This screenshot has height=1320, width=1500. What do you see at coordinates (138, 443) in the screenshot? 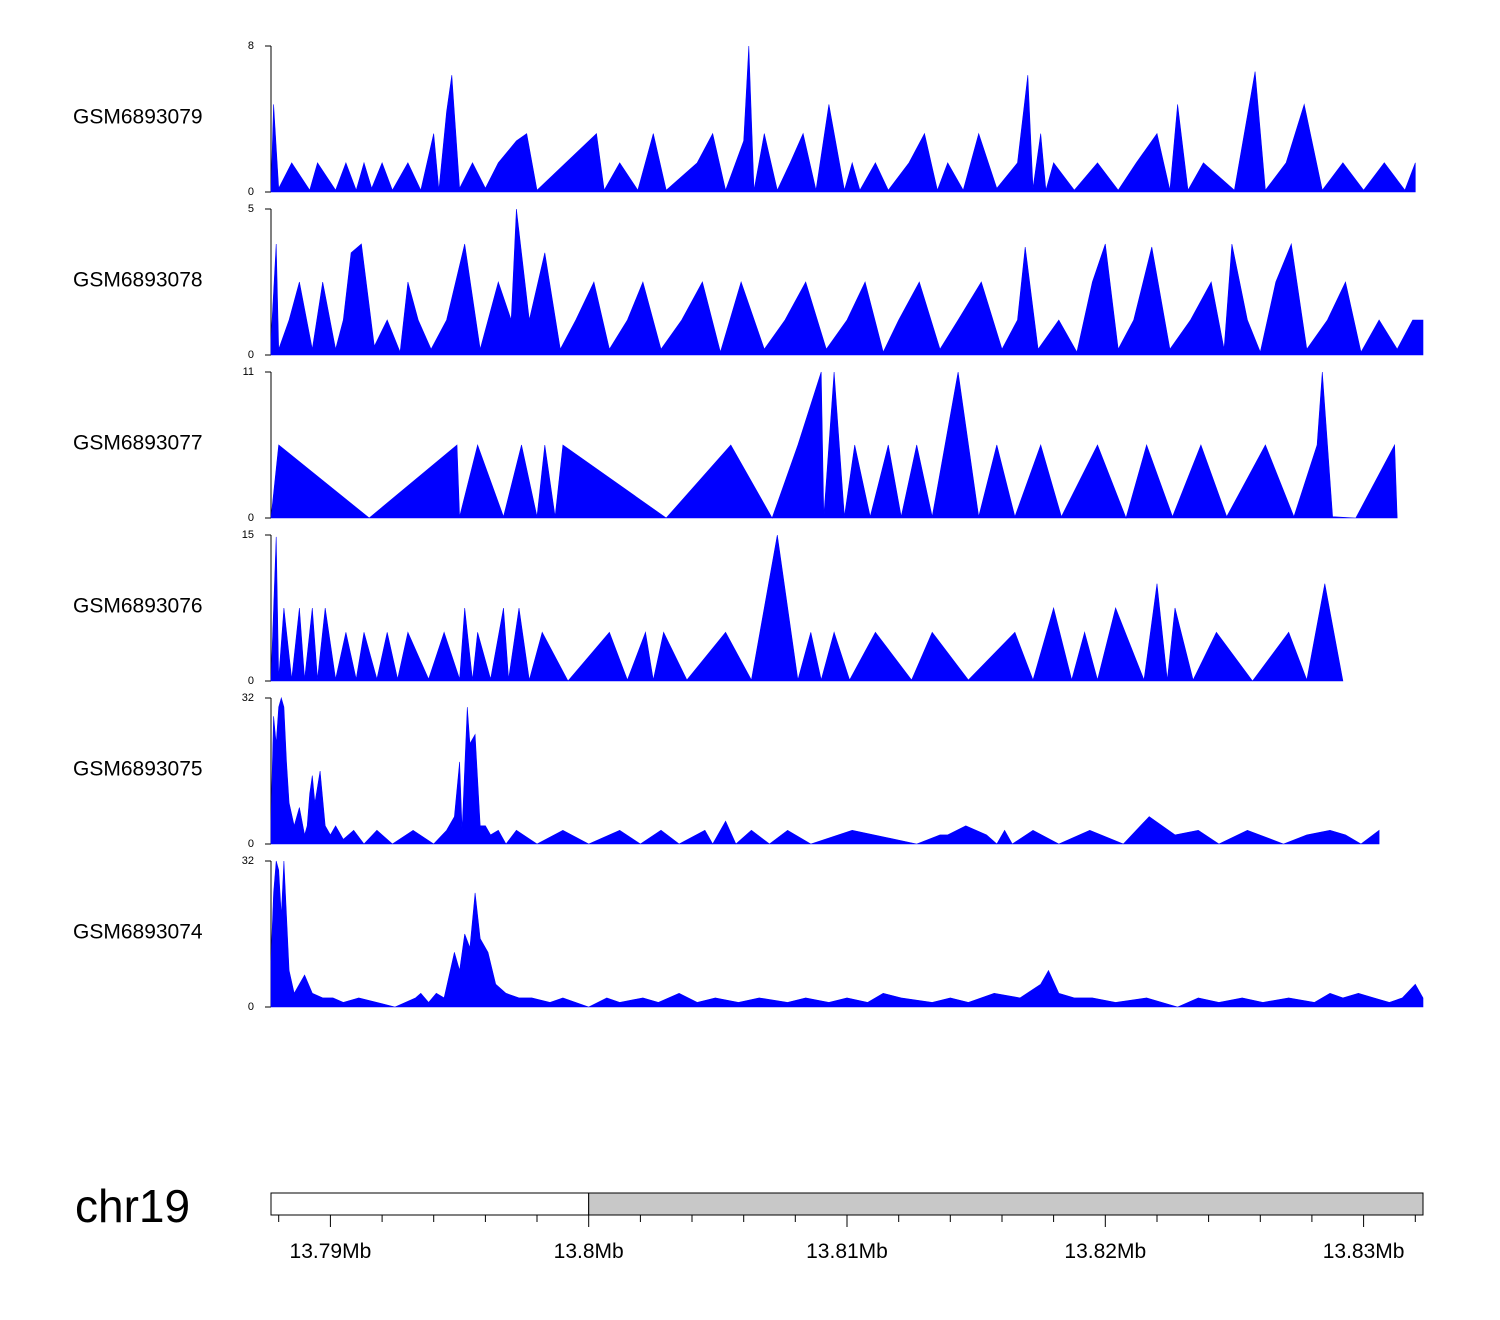
I see `track-label: GSM6893077` at bounding box center [138, 443].